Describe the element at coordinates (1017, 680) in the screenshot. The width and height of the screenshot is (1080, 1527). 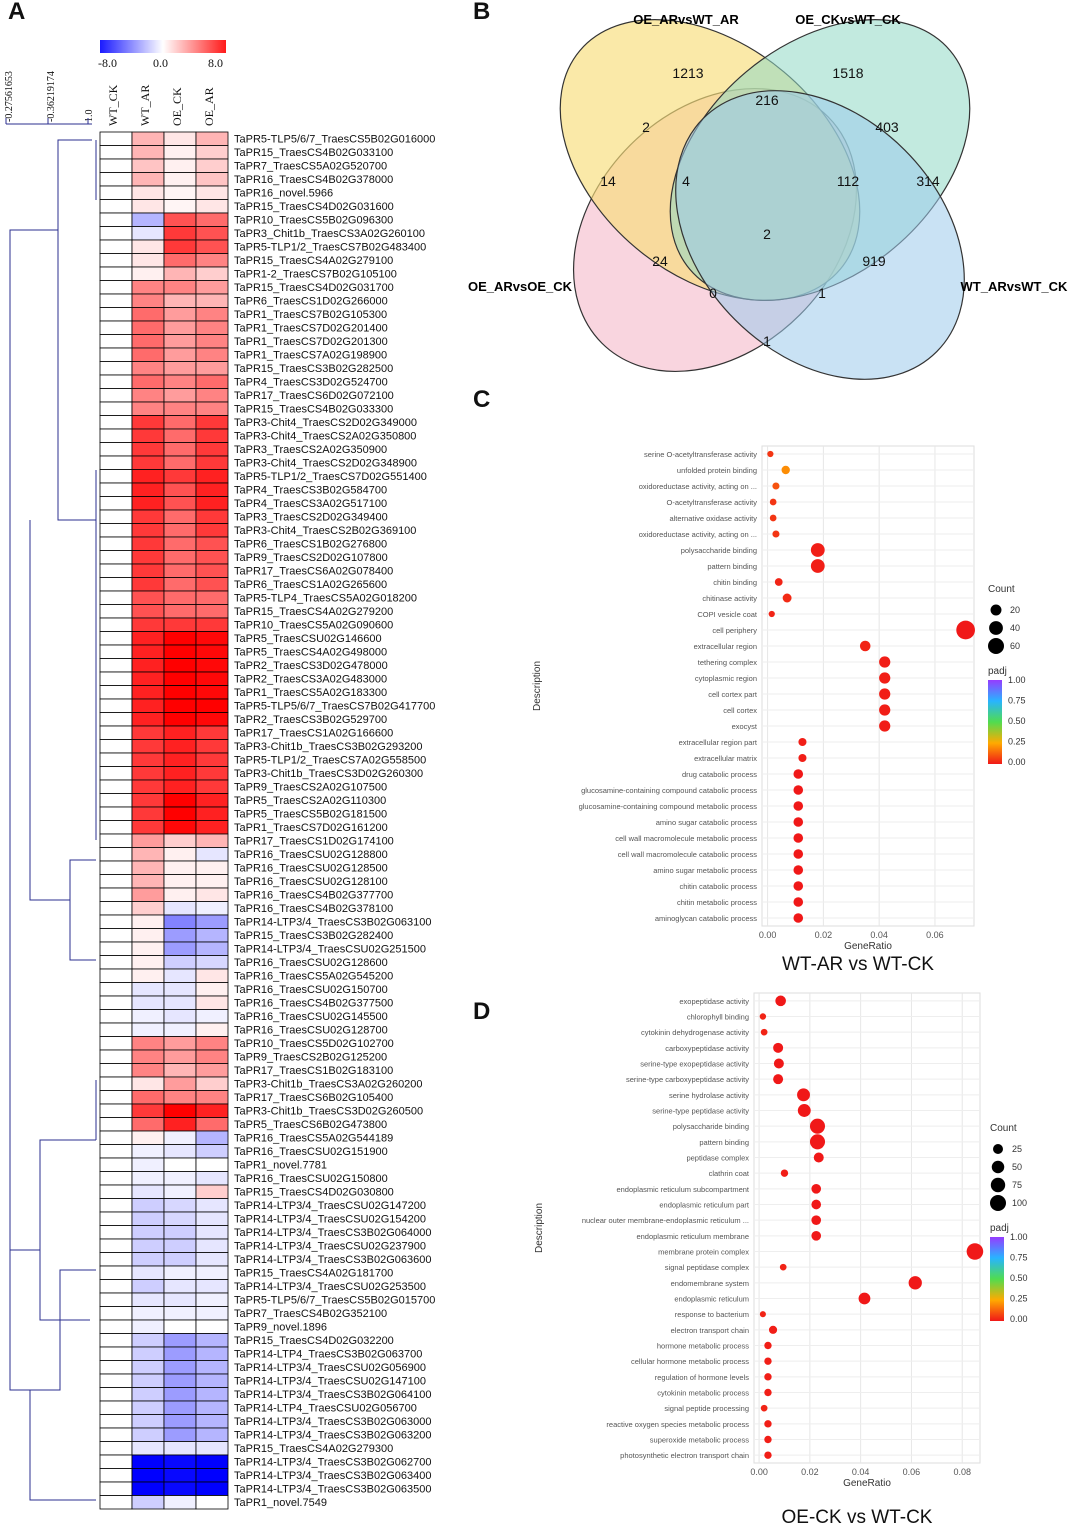
I see `legend-padj-label: 1.00` at that location.